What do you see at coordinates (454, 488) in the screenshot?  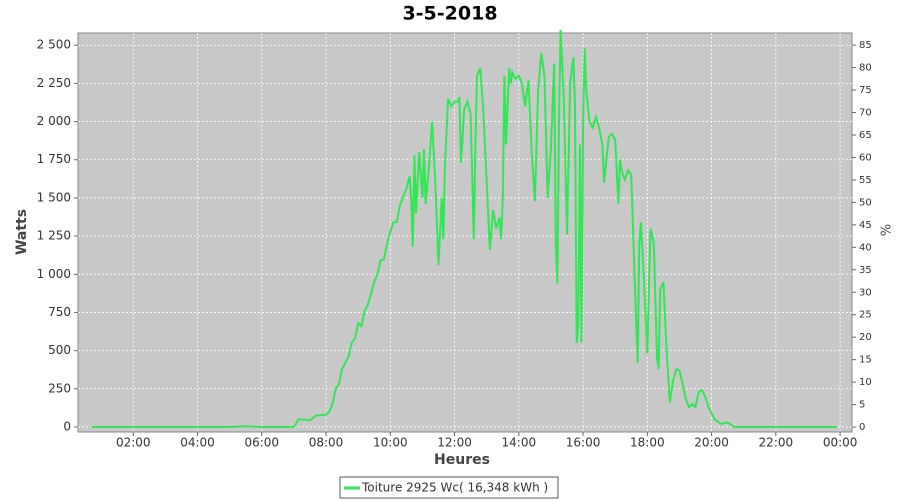 I see `legend-label: Toiture 2925 Wc( 16,348 kWh )` at bounding box center [454, 488].